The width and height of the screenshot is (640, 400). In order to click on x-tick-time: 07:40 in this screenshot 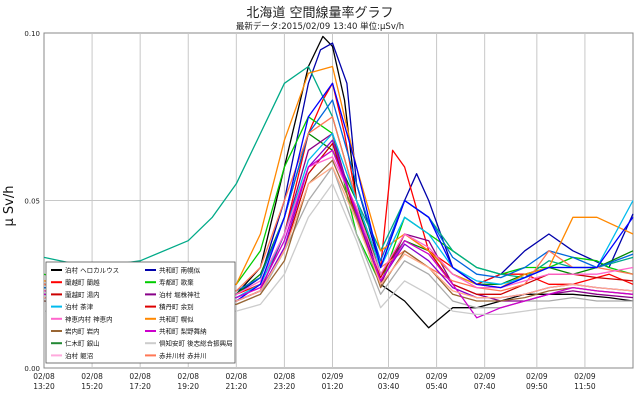, I will do `click(485, 386)`.